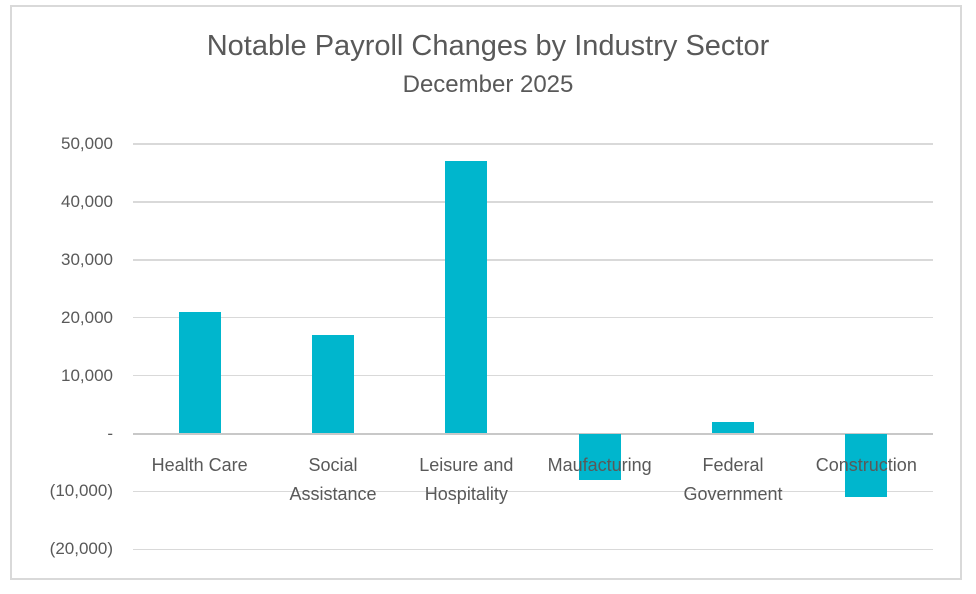 This screenshot has width=976, height=594. What do you see at coordinates (87, 201) in the screenshot?
I see `y-tick-label: 40,000` at bounding box center [87, 201].